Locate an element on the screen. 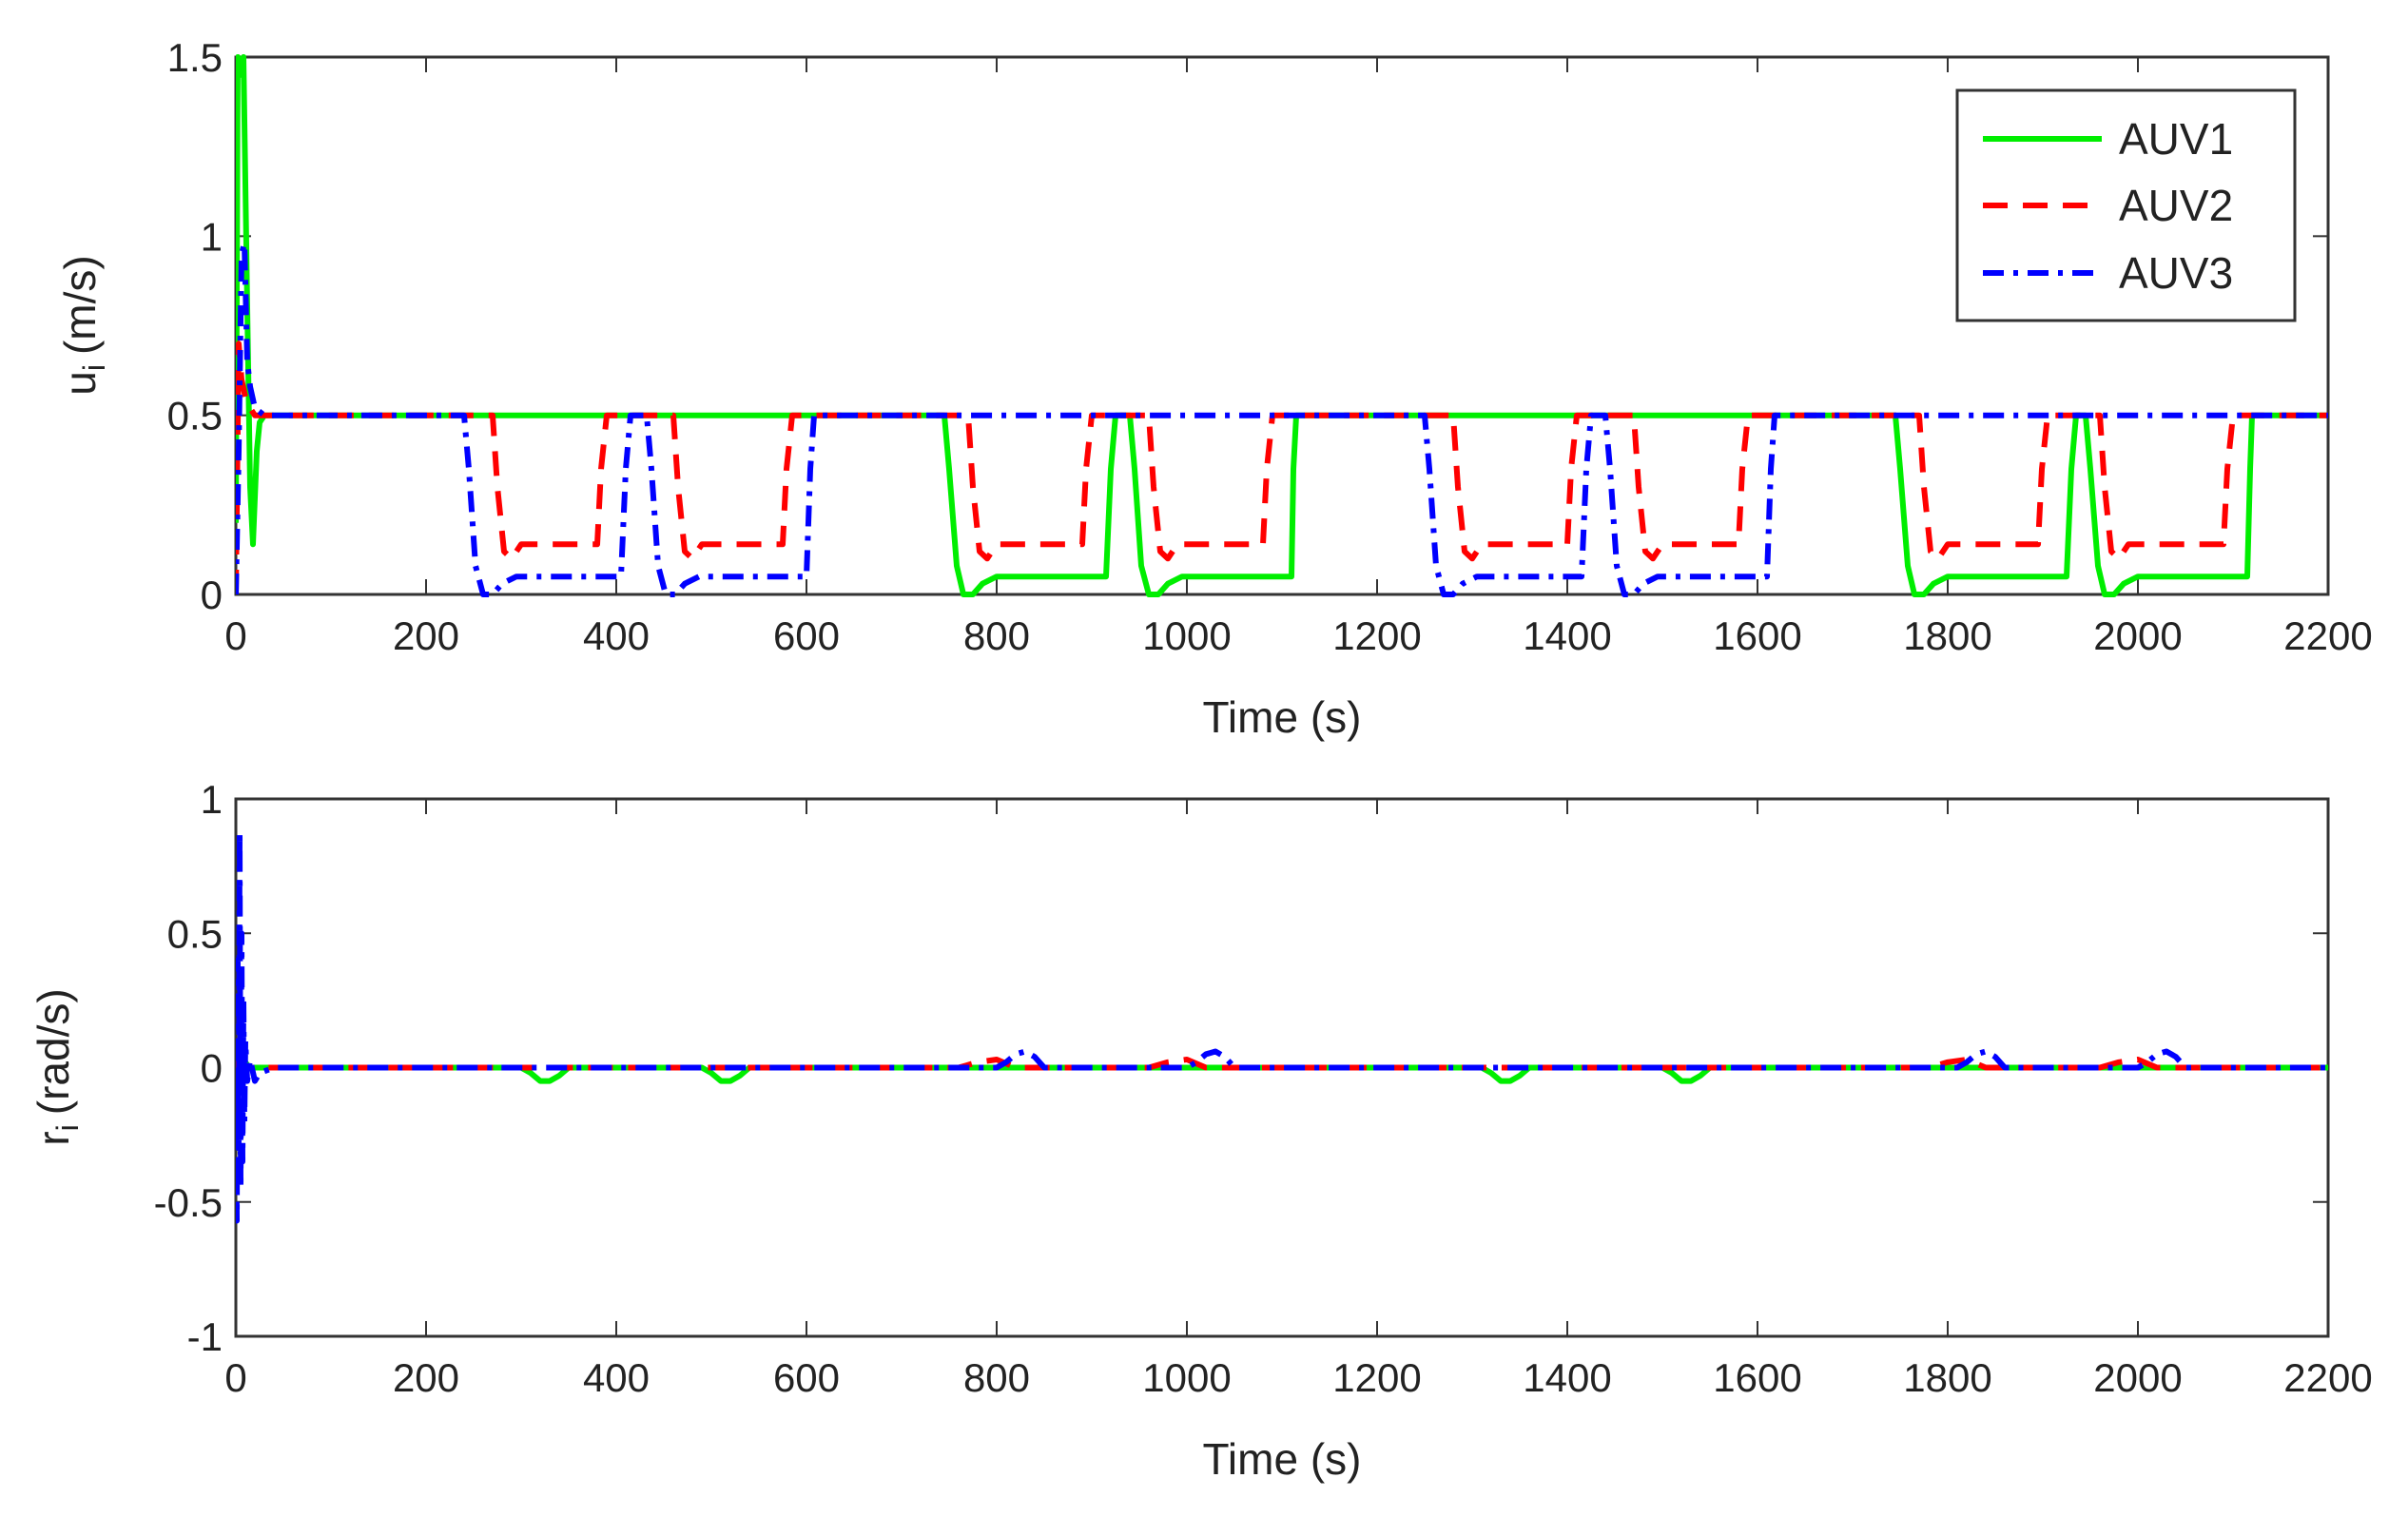  legend-box is located at coordinates (2126, 205).